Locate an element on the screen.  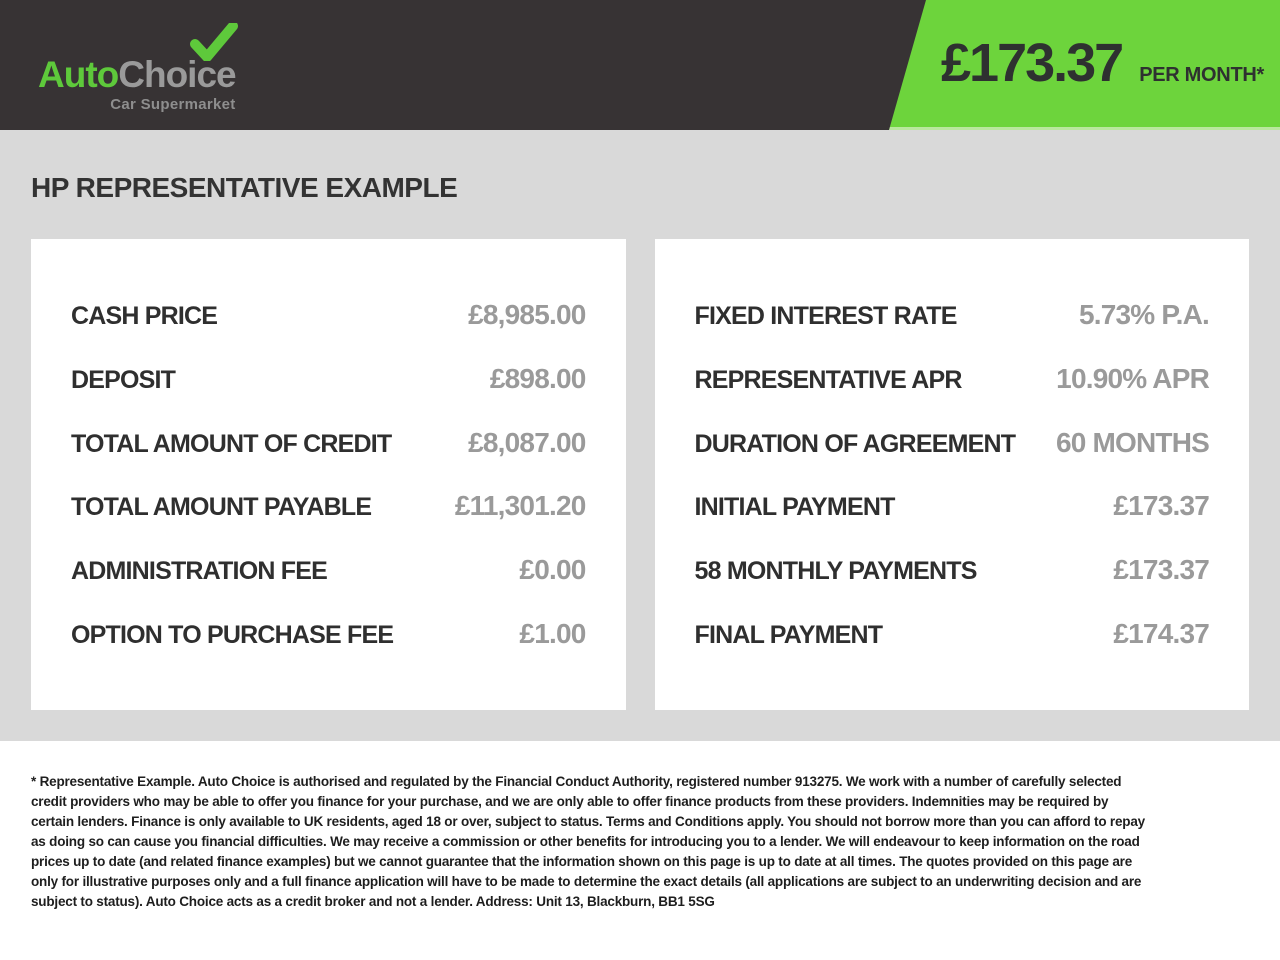
finance-row-label: OPTION TO PURCHASE FEE is located at coordinates (232, 635).